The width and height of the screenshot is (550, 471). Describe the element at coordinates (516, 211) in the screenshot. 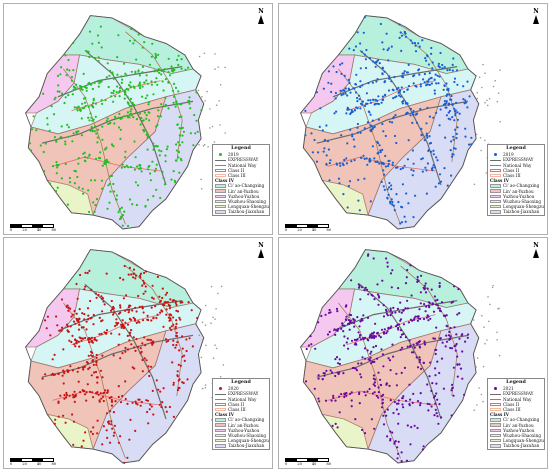

I see `legend-zone: Taizhou-Jiaxuhan` at that location.